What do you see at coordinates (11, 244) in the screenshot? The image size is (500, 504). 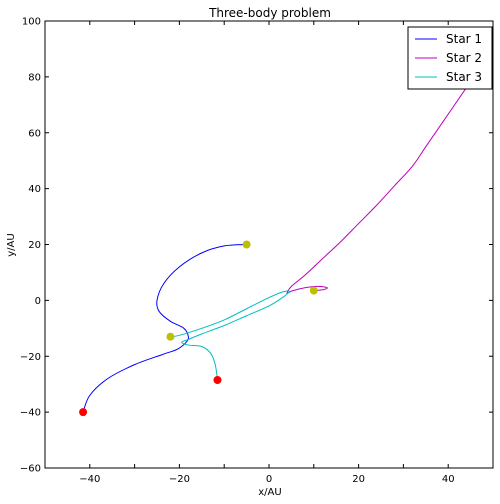 I see `y-axis-label: y/AU` at bounding box center [11, 244].